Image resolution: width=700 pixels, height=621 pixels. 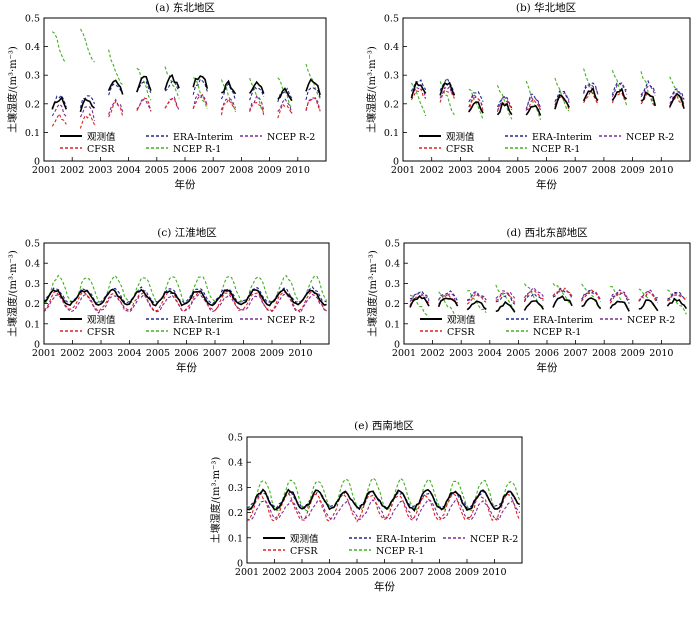 What do you see at coordinates (384, 425) in the screenshot?
I see `chart-title: (e) 西南地区` at bounding box center [384, 425].